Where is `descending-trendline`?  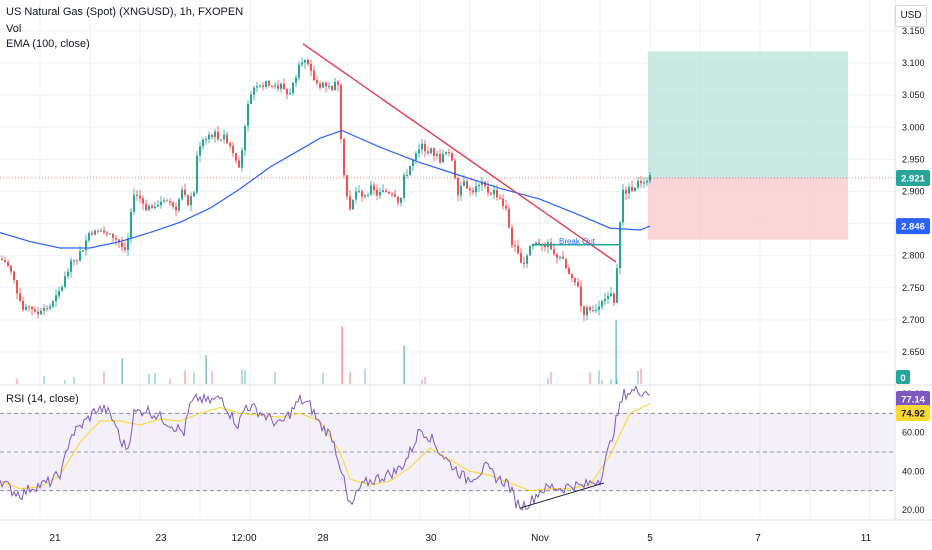 descending-trendline is located at coordinates (459, 153).